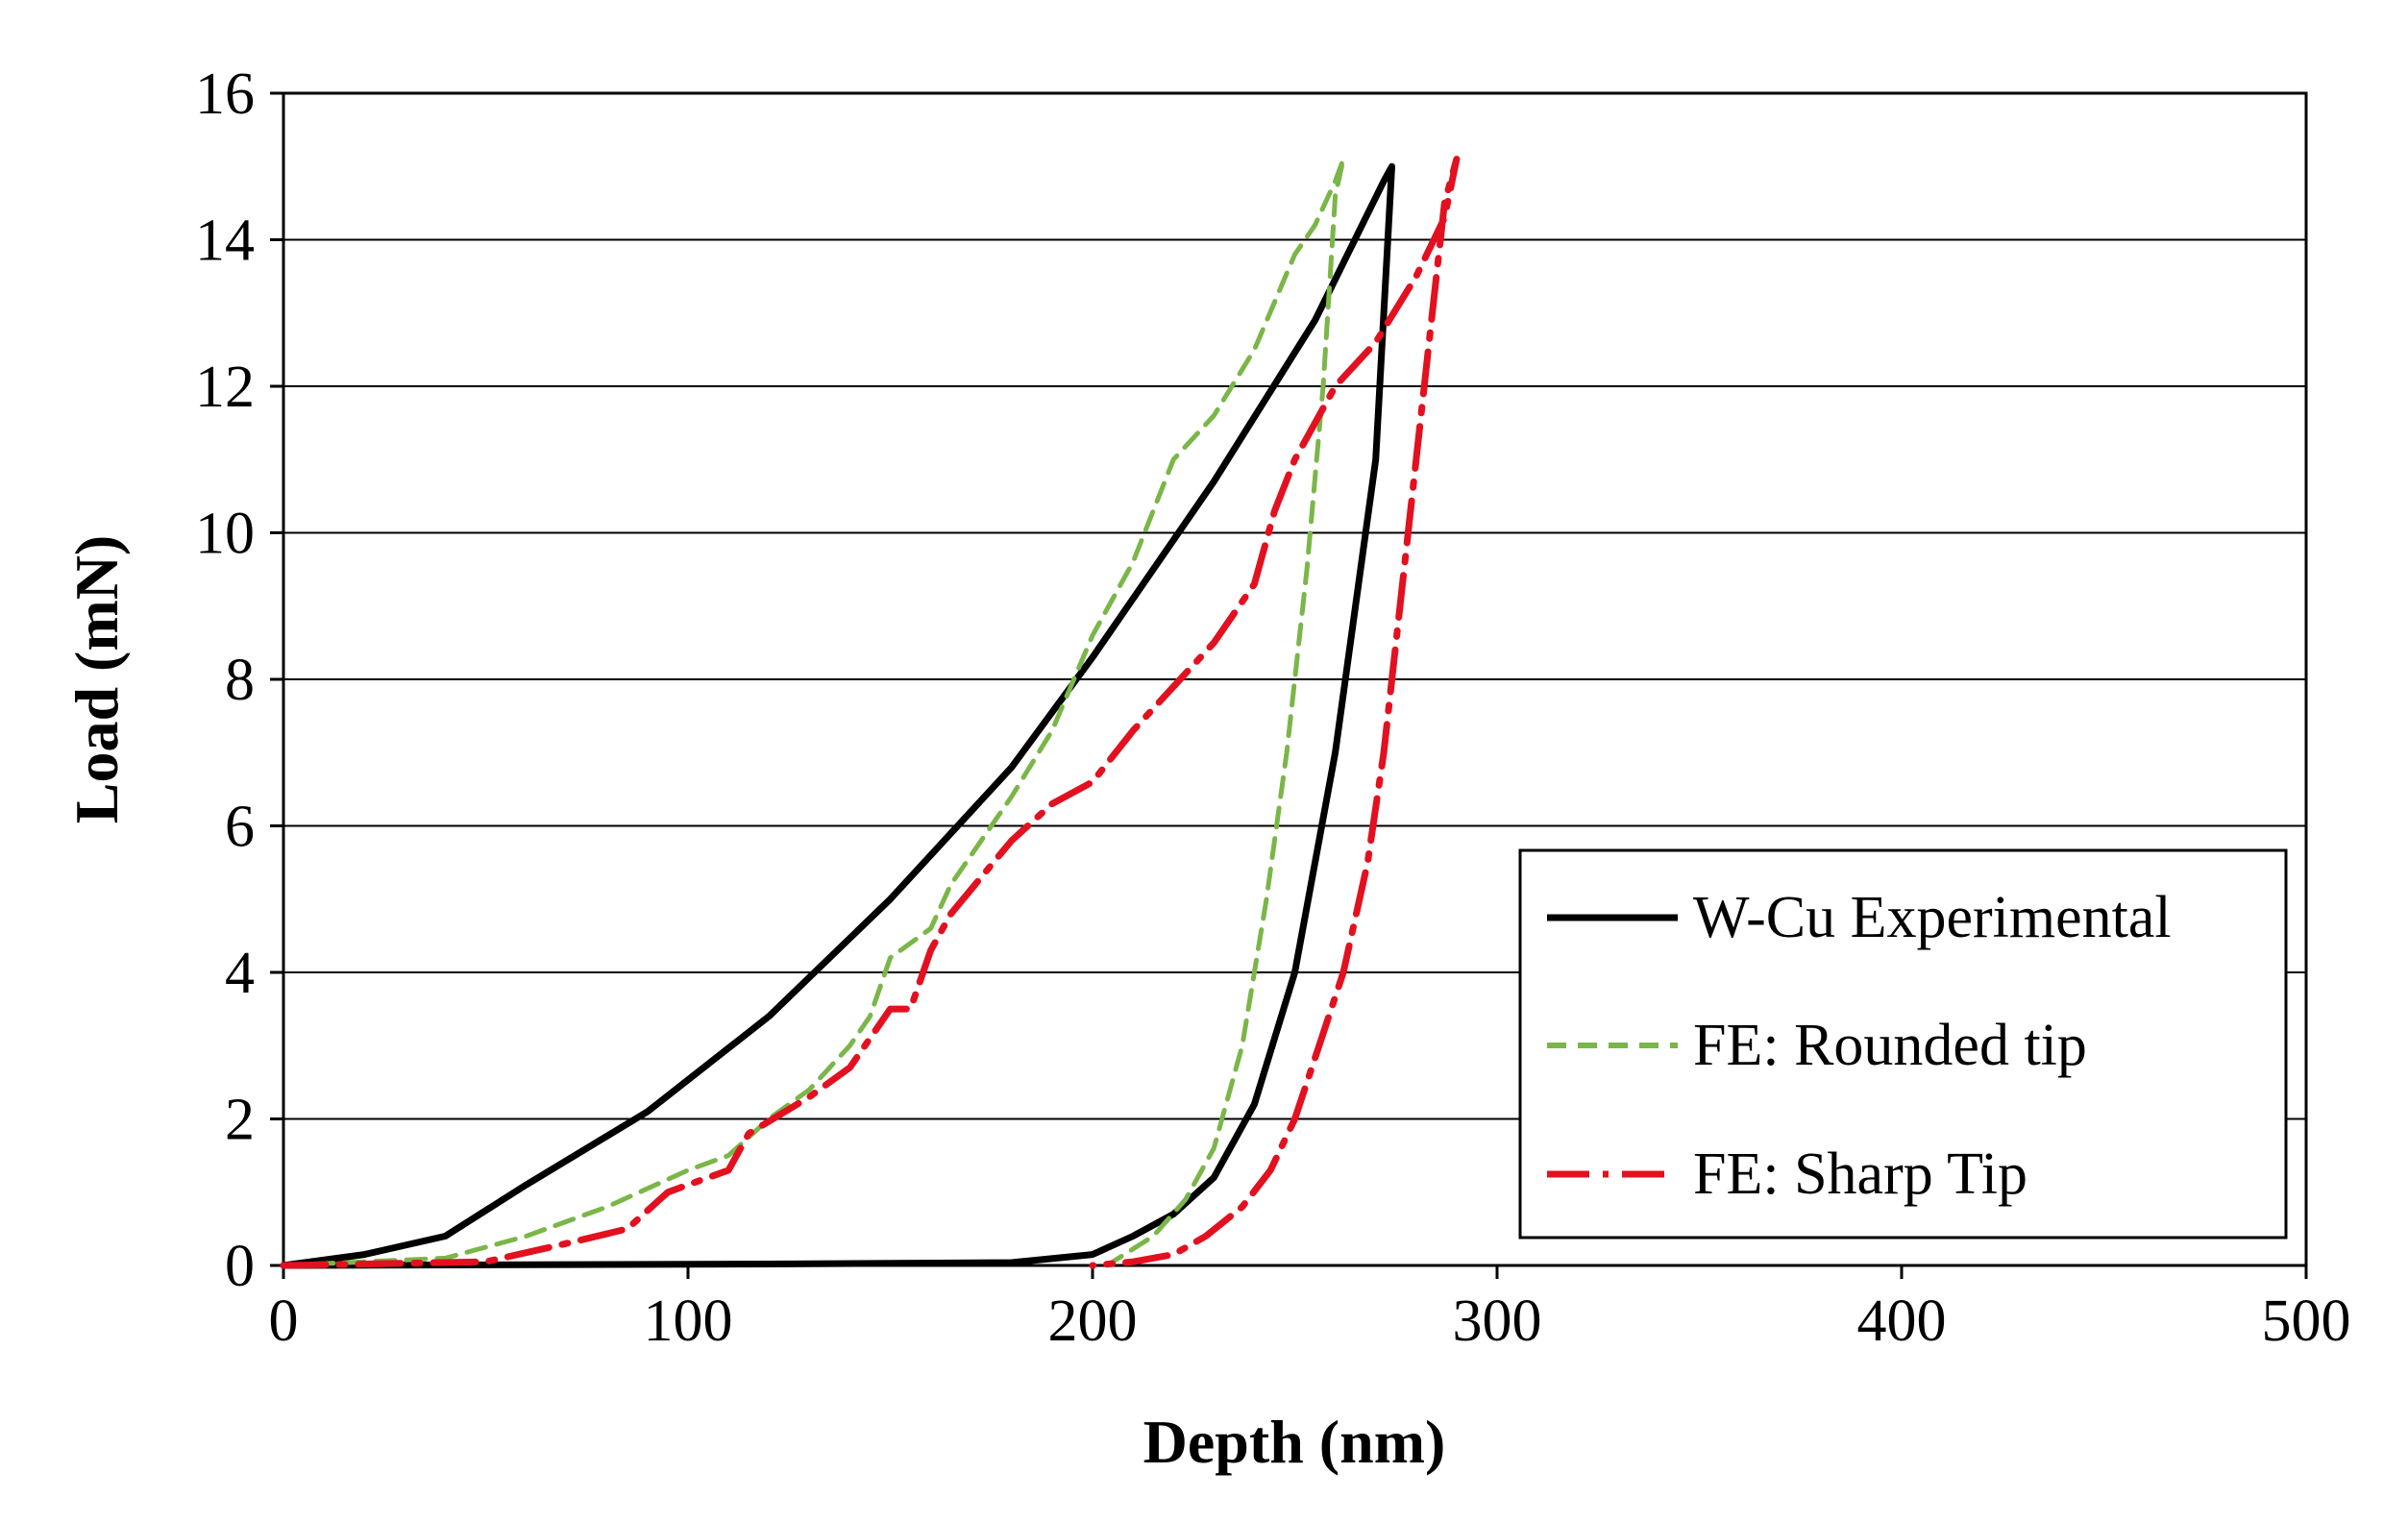  Describe the element at coordinates (240, 680) in the screenshot. I see `y-tick-label-8: 8` at that location.